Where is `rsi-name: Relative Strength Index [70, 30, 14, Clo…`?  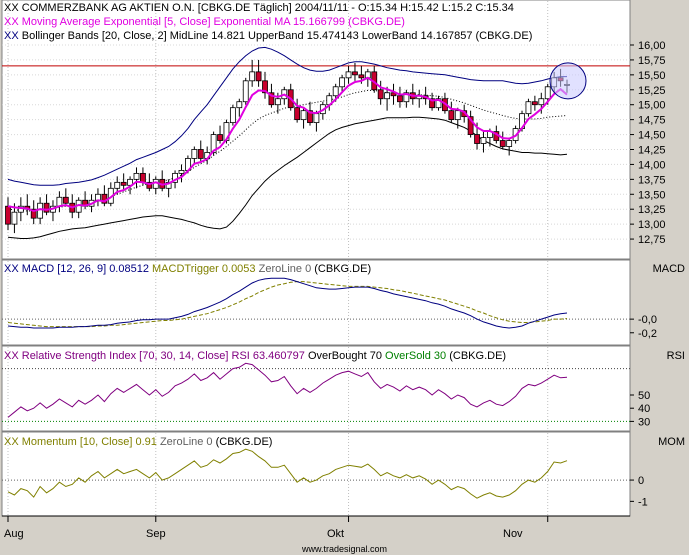
rsi-name: Relative Strength Index [70, 30, 14, Clo… is located at coordinates (125, 356).